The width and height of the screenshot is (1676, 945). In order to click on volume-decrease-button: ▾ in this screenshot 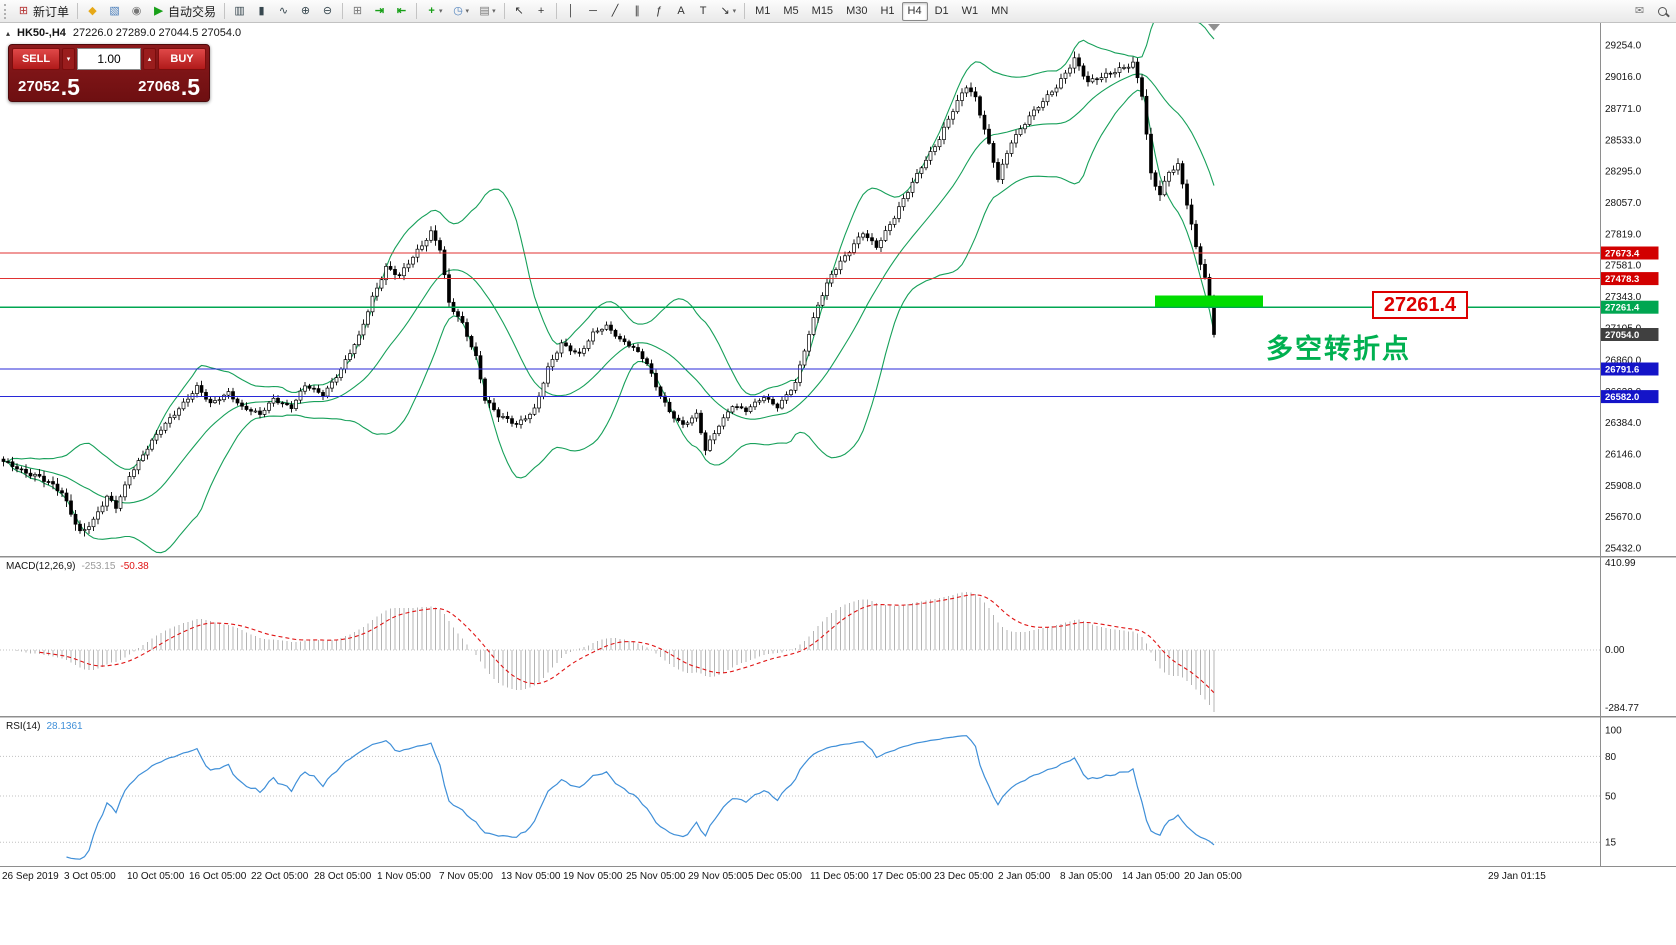, I will do `click(68, 59)`.